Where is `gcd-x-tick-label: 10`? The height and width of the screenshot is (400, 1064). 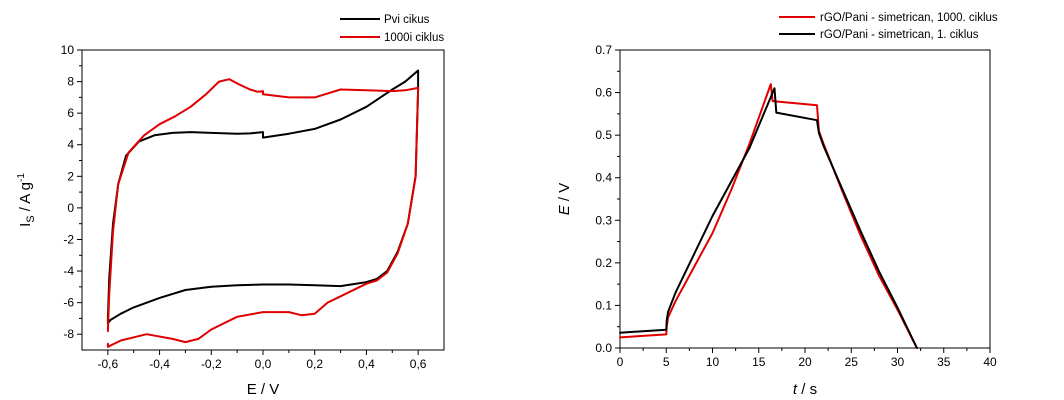 gcd-x-tick-label: 10 is located at coordinates (713, 362).